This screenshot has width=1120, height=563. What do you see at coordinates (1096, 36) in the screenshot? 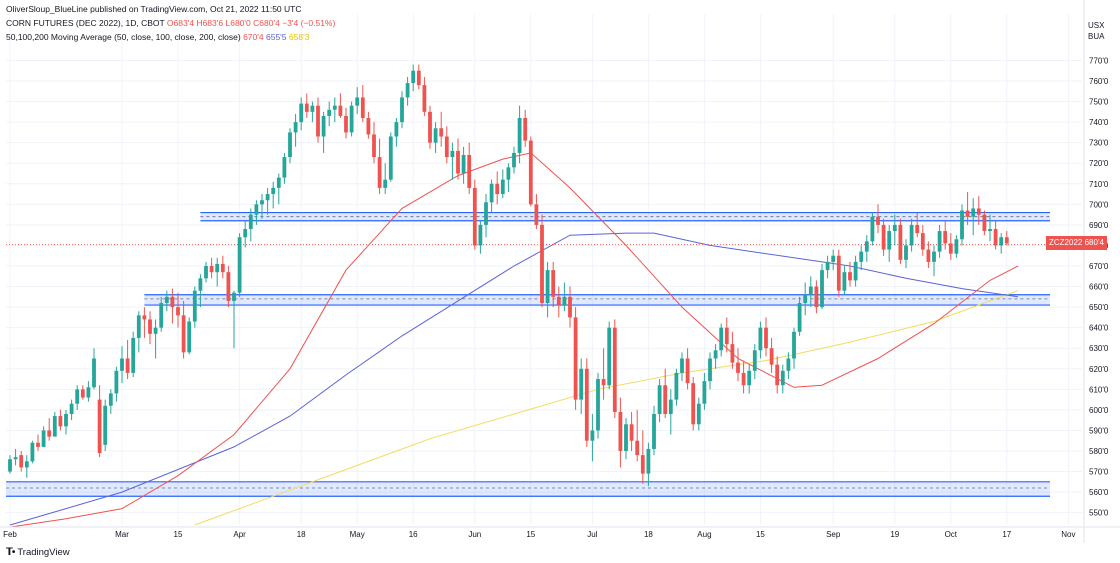
I see `axis-unit-label: BUA` at bounding box center [1096, 36].